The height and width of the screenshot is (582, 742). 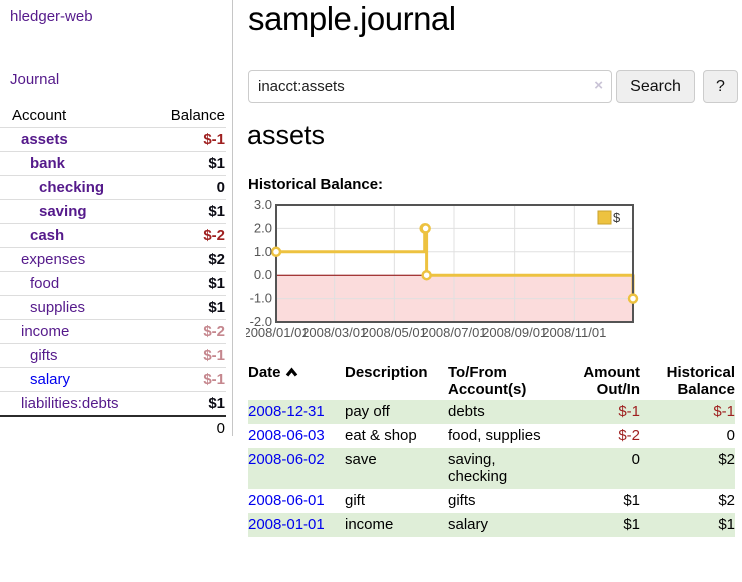 What do you see at coordinates (113, 211) in the screenshot?
I see `account-row: saving $1` at bounding box center [113, 211].